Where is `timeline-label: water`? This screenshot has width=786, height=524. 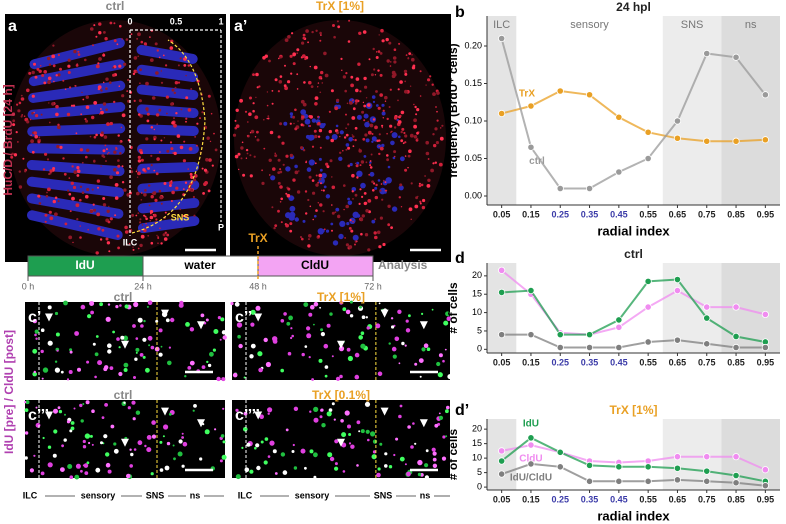 timeline-label: water is located at coordinates (199, 265).